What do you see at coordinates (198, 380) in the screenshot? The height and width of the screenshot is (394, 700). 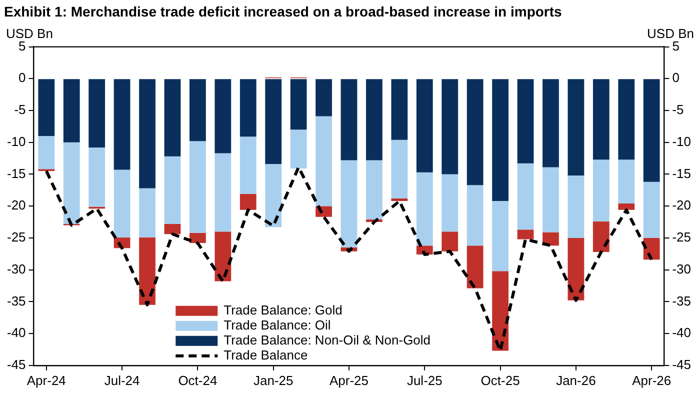 I see `x-tick-label: Oct-24` at bounding box center [198, 380].